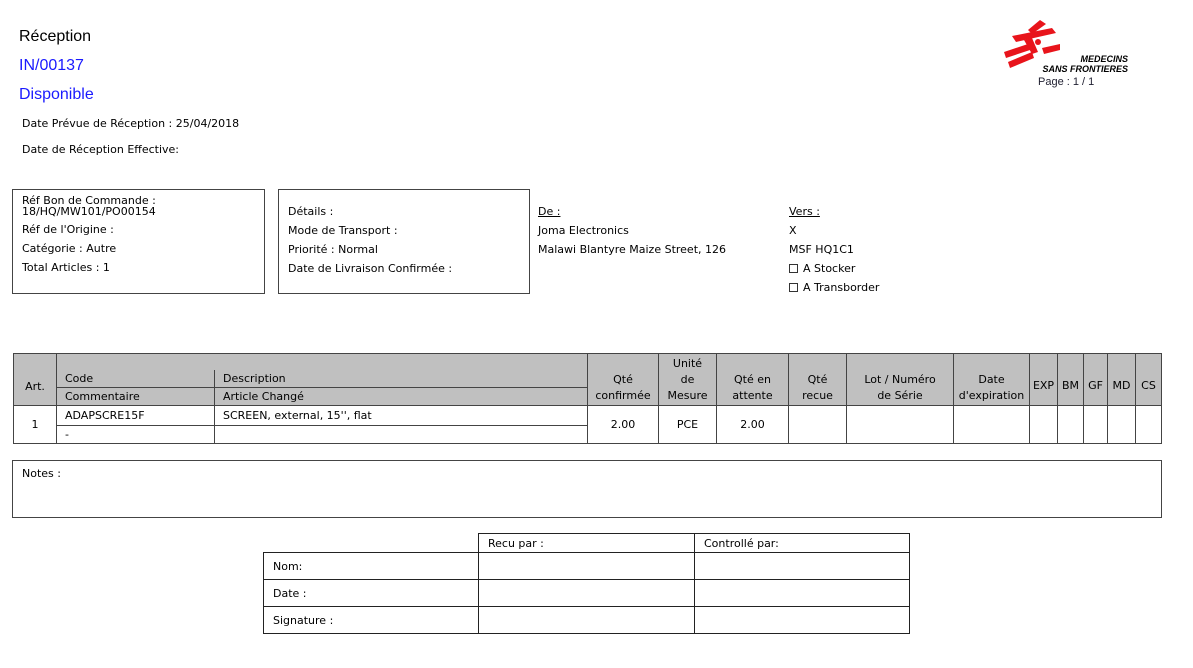 Image resolution: width=1193 pixels, height=668 pixels. Describe the element at coordinates (586, 566) in the screenshot. I see `received-name-field` at that location.